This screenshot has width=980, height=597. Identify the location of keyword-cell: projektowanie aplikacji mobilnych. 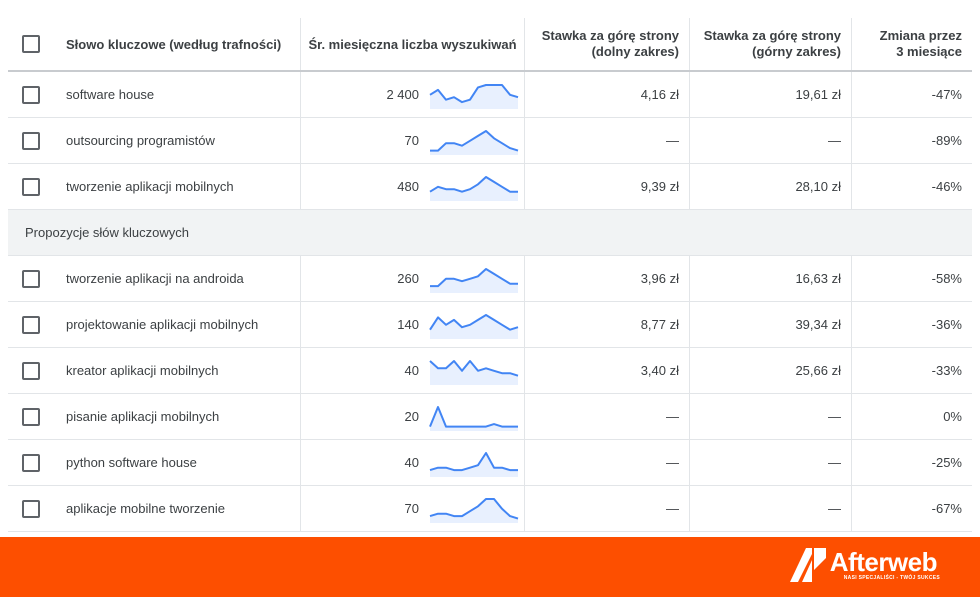
(162, 324).